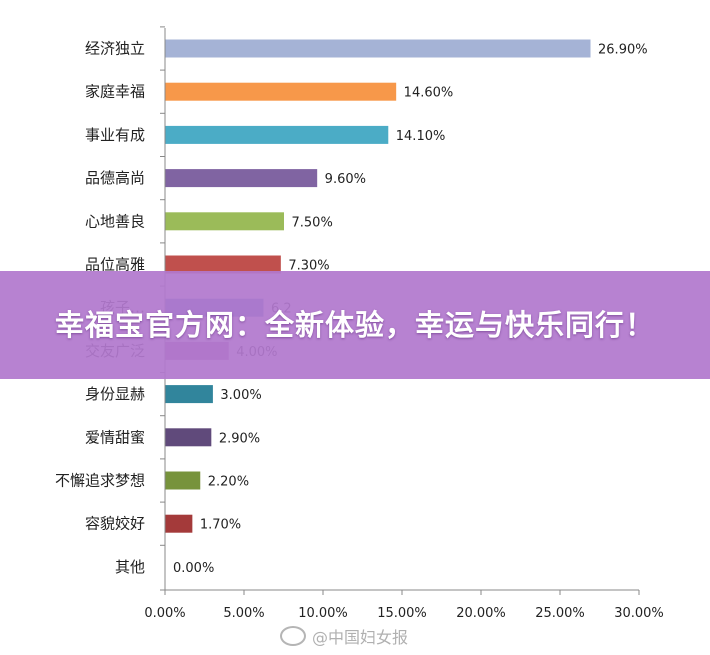 This screenshot has width=710, height=655. What do you see at coordinates (115, 135) in the screenshot?
I see `category-label: 事业有成` at bounding box center [115, 135].